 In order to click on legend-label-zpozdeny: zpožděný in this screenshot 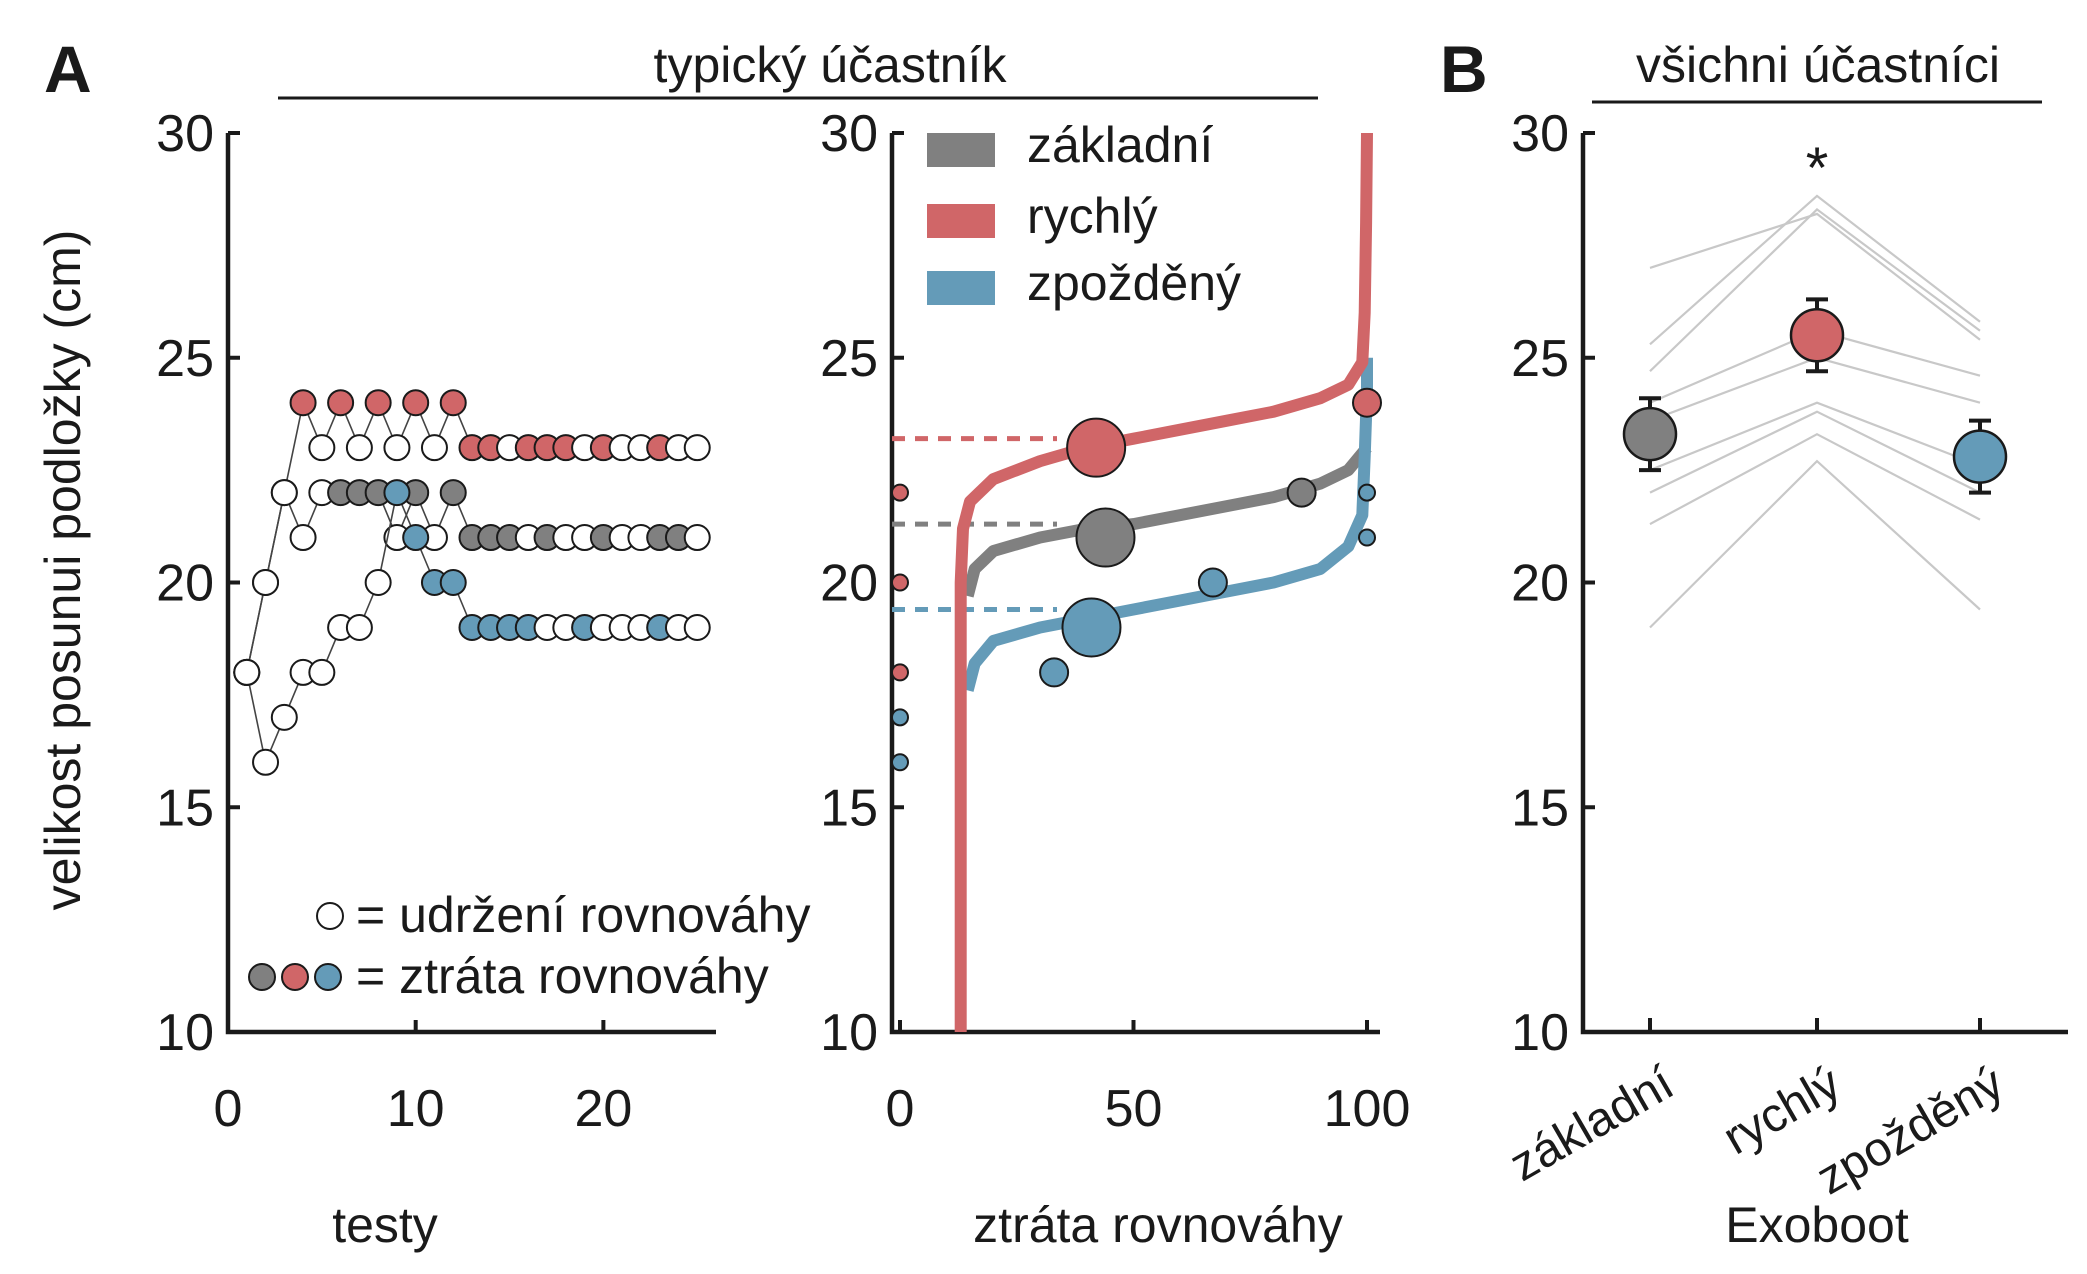, I will do `click(1134, 283)`.